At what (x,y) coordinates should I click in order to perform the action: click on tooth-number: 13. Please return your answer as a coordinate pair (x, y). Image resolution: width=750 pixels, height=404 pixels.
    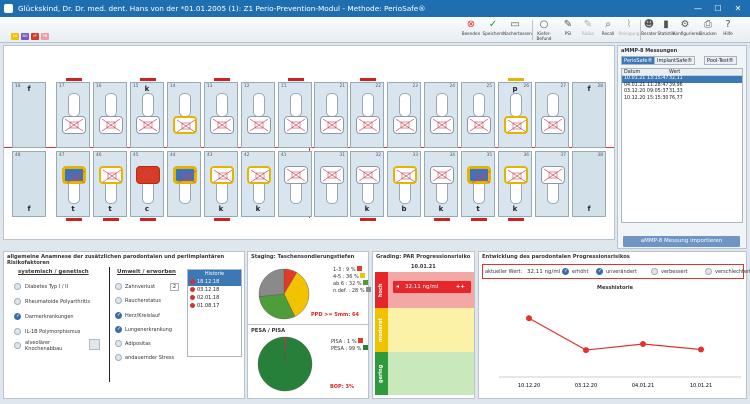
    Looking at the image, I should click on (210, 86).